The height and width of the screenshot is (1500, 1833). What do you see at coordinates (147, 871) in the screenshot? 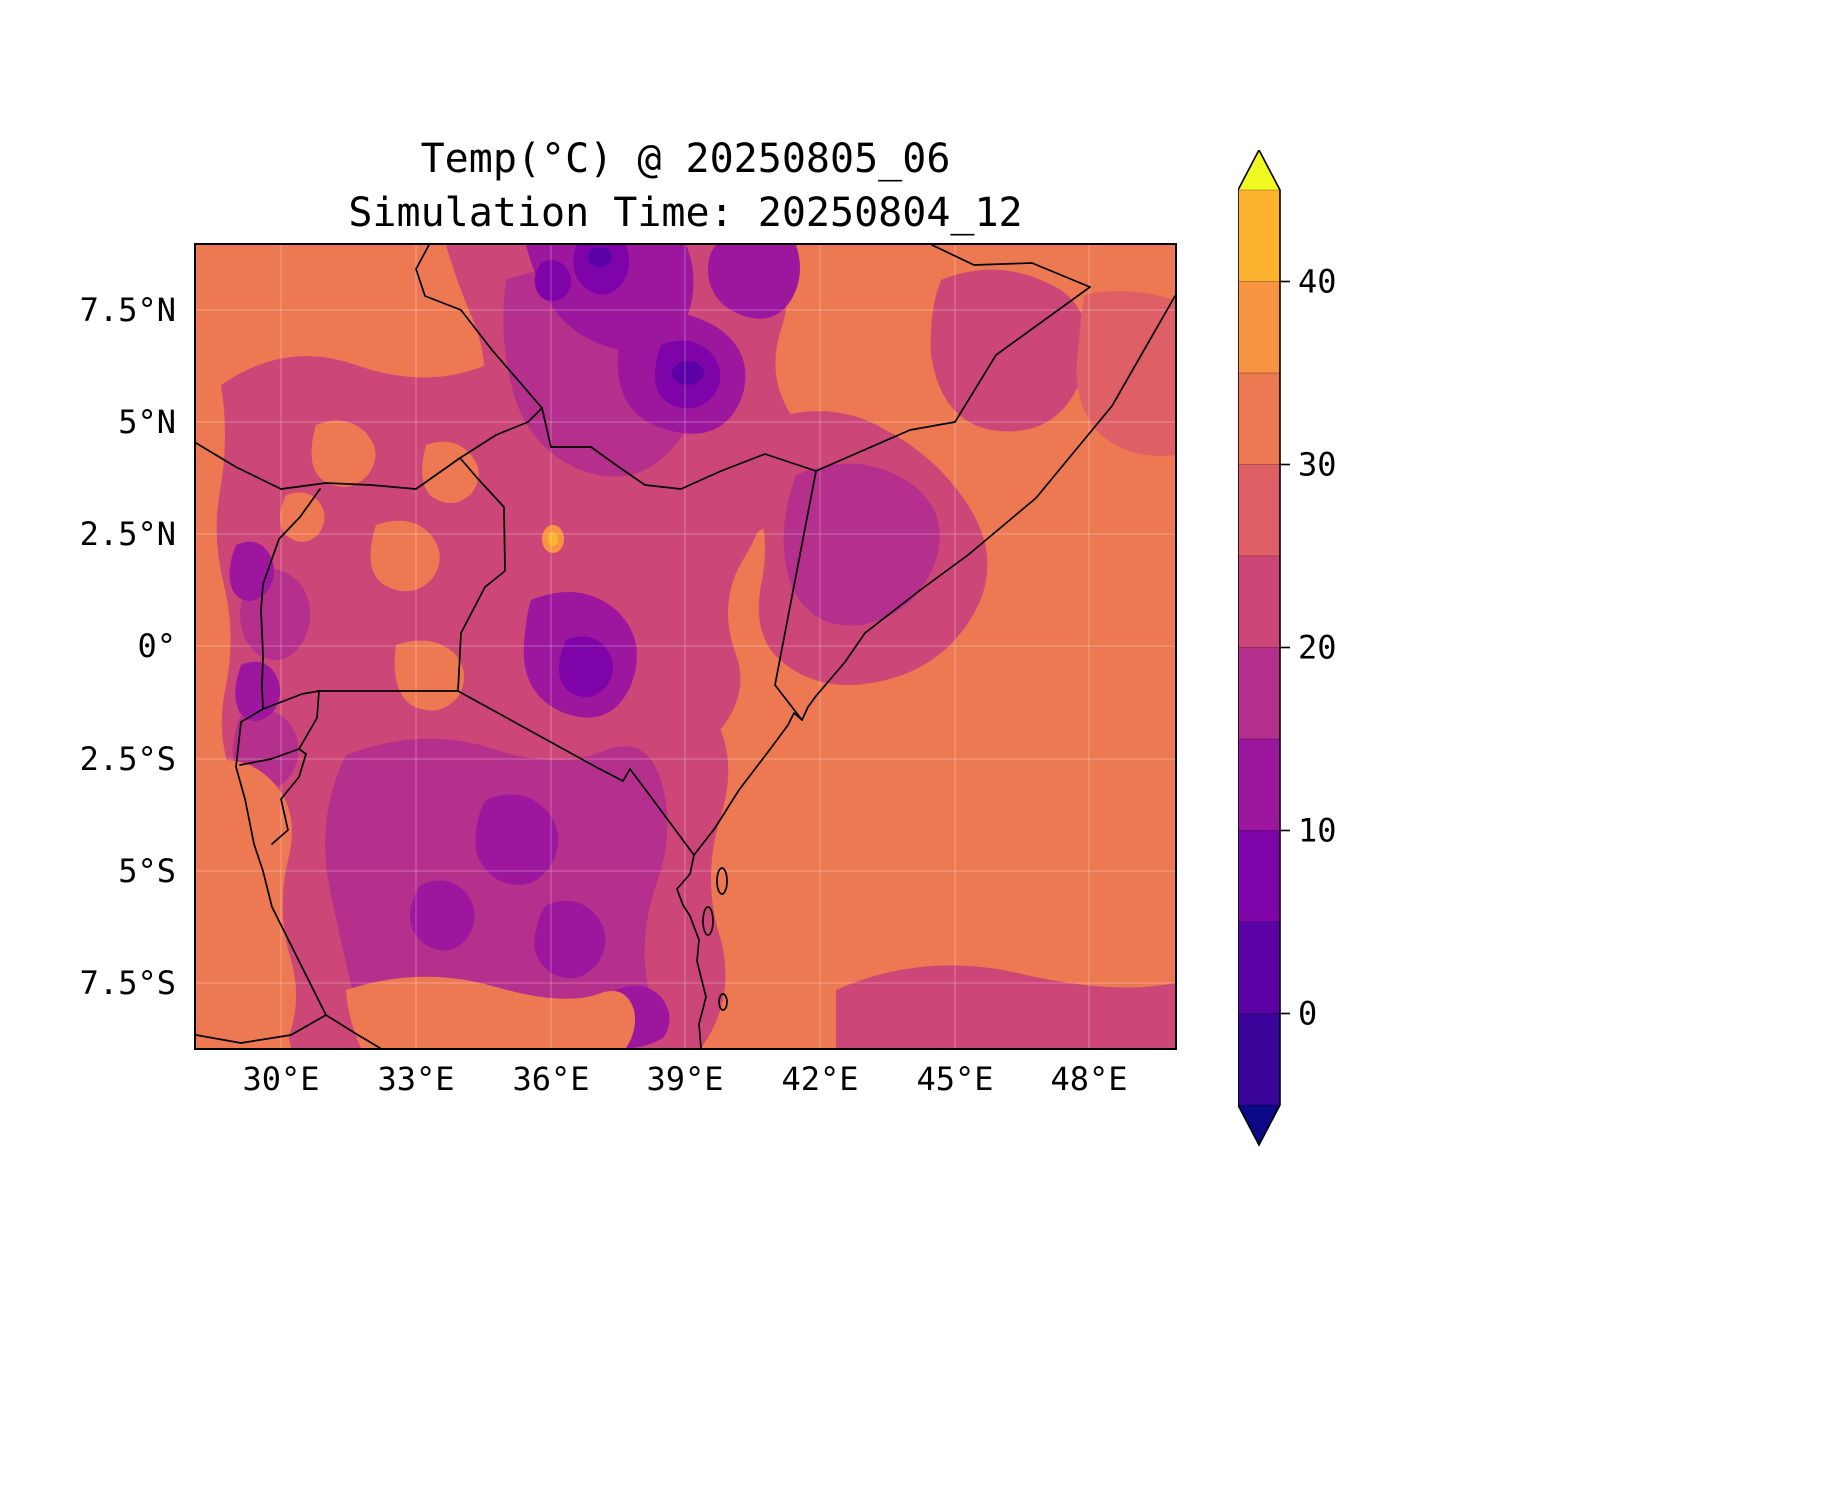
I see `y-tick-label: 5°S` at bounding box center [147, 871].